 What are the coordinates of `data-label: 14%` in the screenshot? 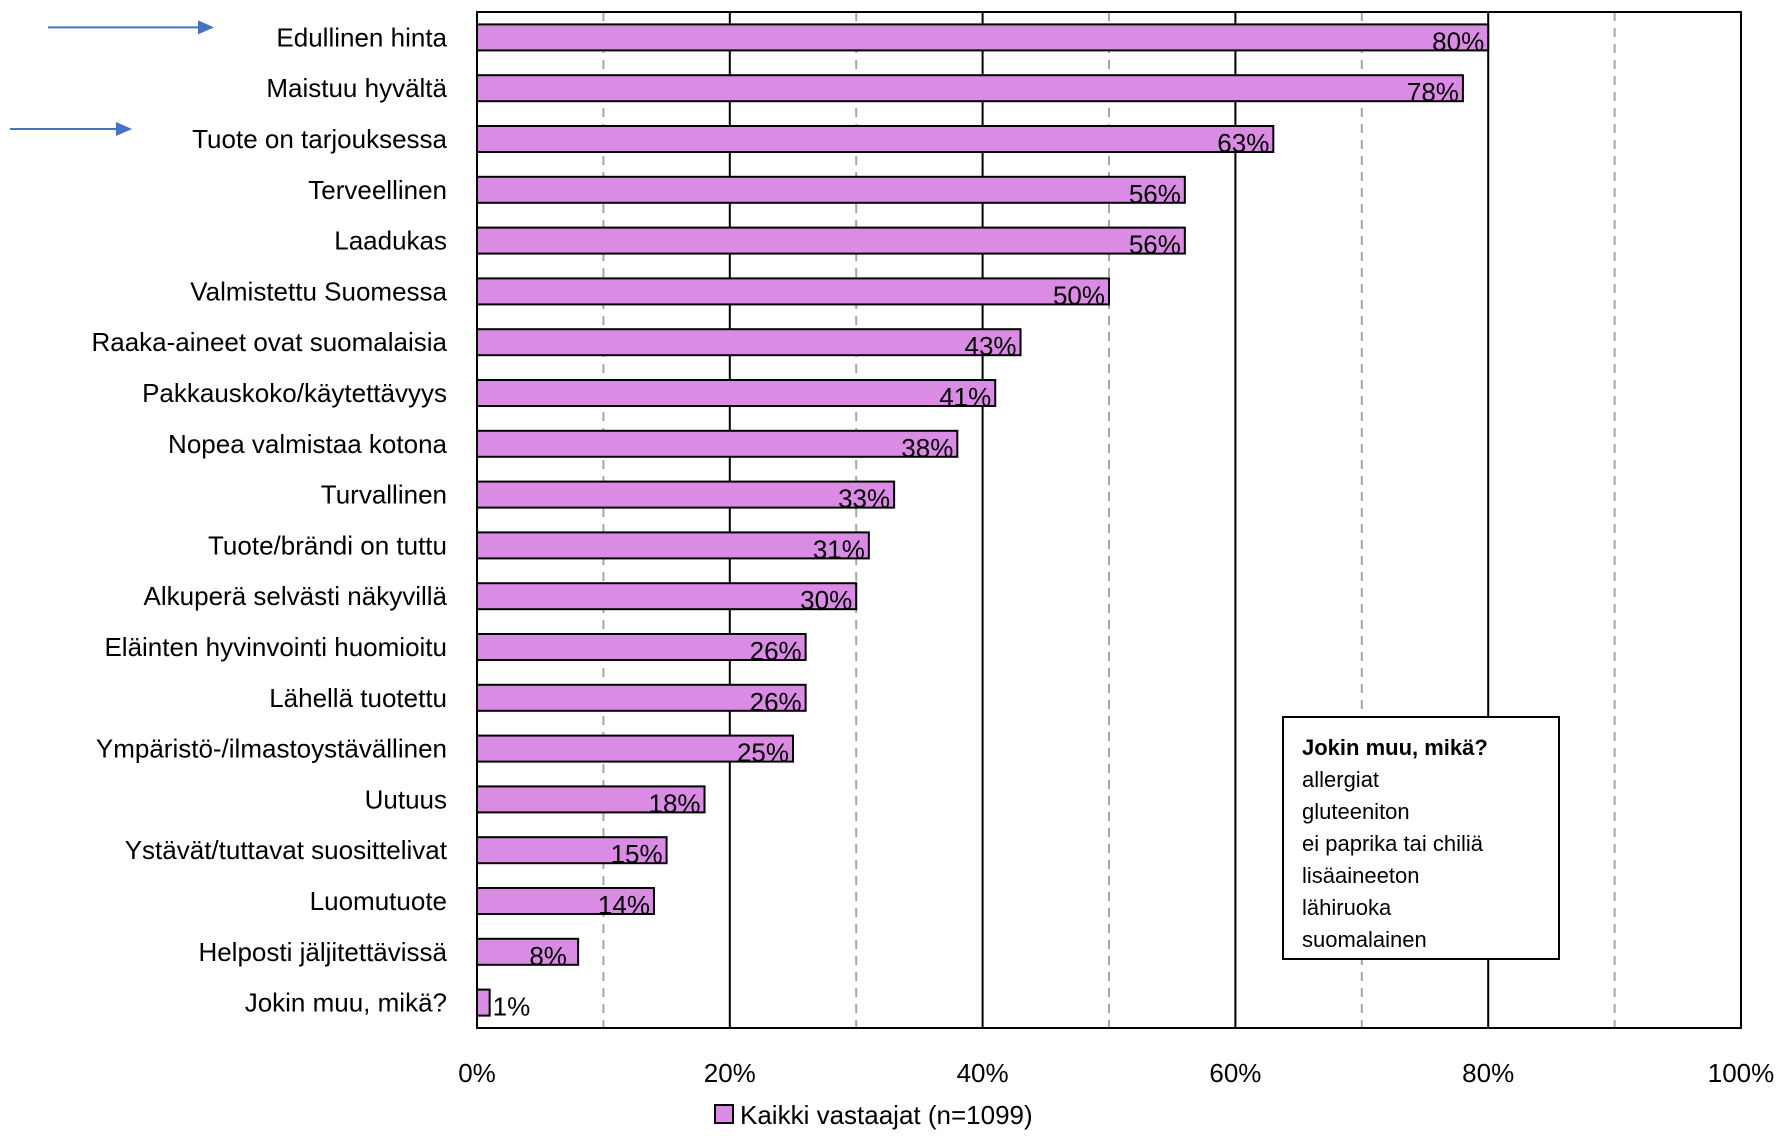 It's located at (624, 905).